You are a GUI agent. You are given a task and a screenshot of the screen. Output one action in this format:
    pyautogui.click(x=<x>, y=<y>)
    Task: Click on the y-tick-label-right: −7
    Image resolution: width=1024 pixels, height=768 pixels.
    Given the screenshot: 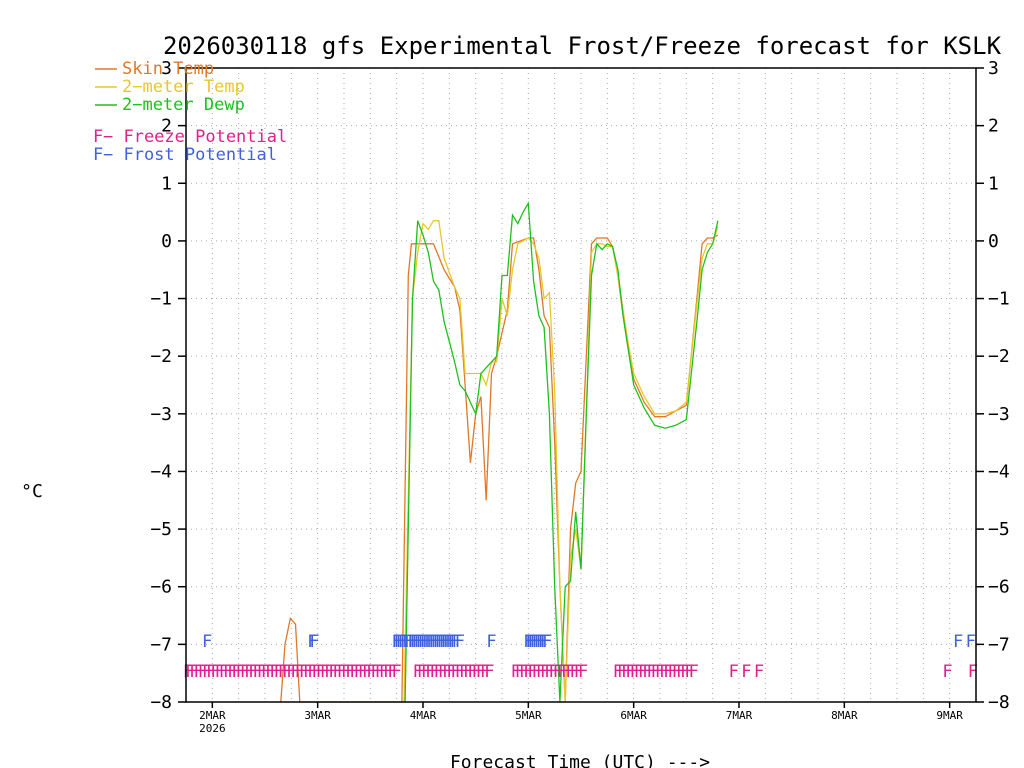 What is the action you would take?
    pyautogui.click(x=999, y=644)
    